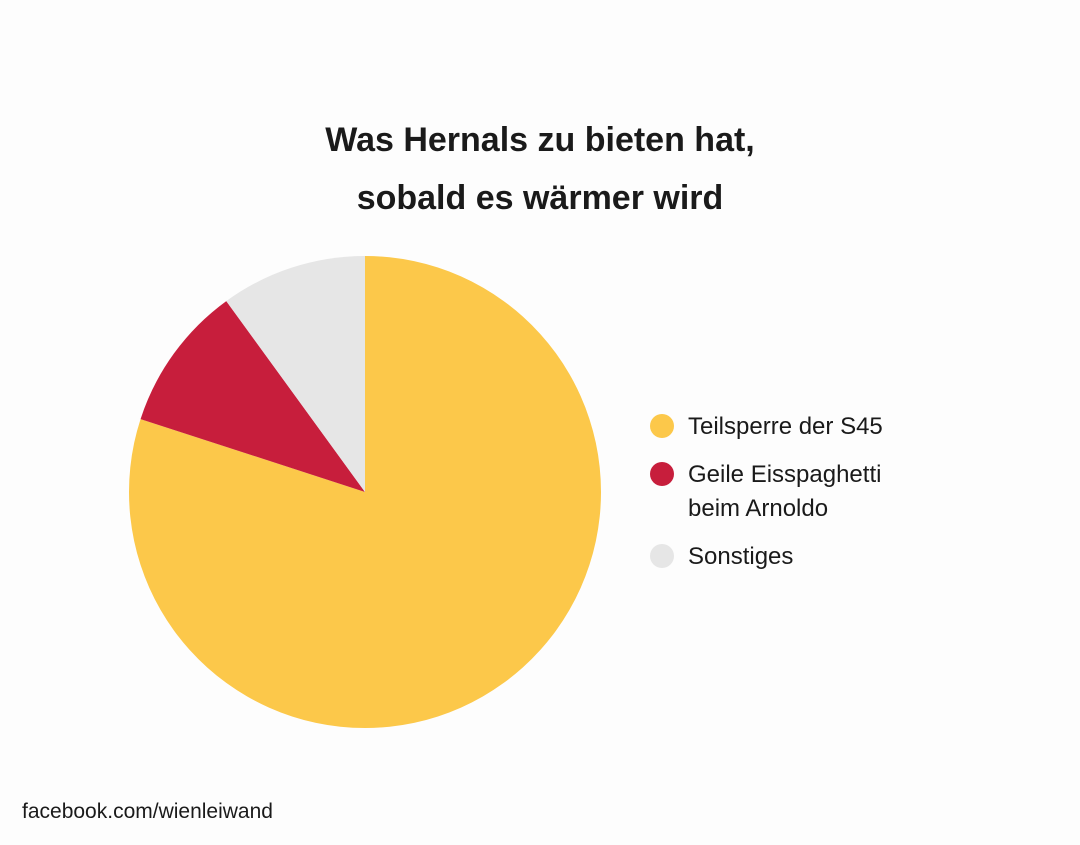 This screenshot has width=1080, height=845. What do you see at coordinates (741, 556) in the screenshot?
I see `legend-label: Sonstiges` at bounding box center [741, 556].